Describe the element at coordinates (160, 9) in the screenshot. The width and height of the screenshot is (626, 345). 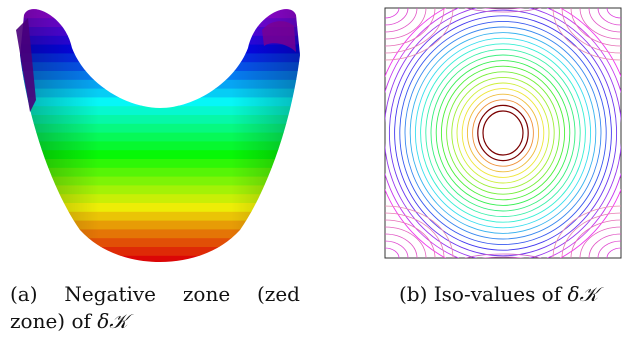
I see `surface-band` at that location.